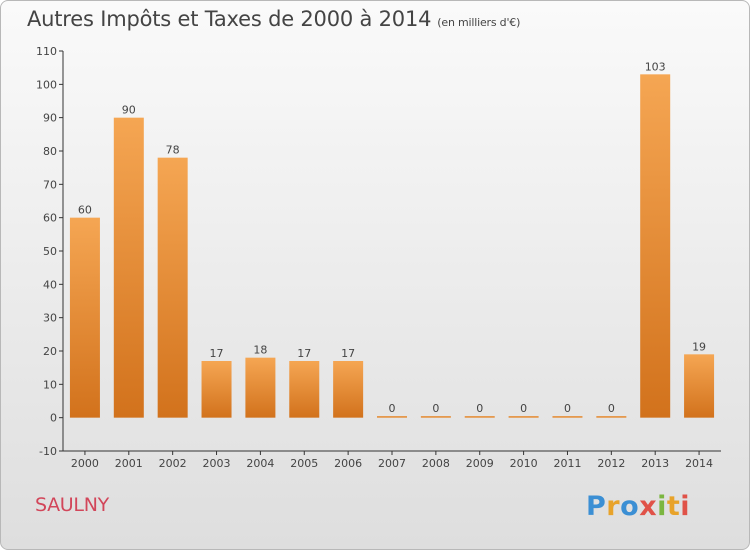 Image resolution: width=750 pixels, height=550 pixels. Describe the element at coordinates (46, 84) in the screenshot. I see `y-tick-label: 100` at that location.